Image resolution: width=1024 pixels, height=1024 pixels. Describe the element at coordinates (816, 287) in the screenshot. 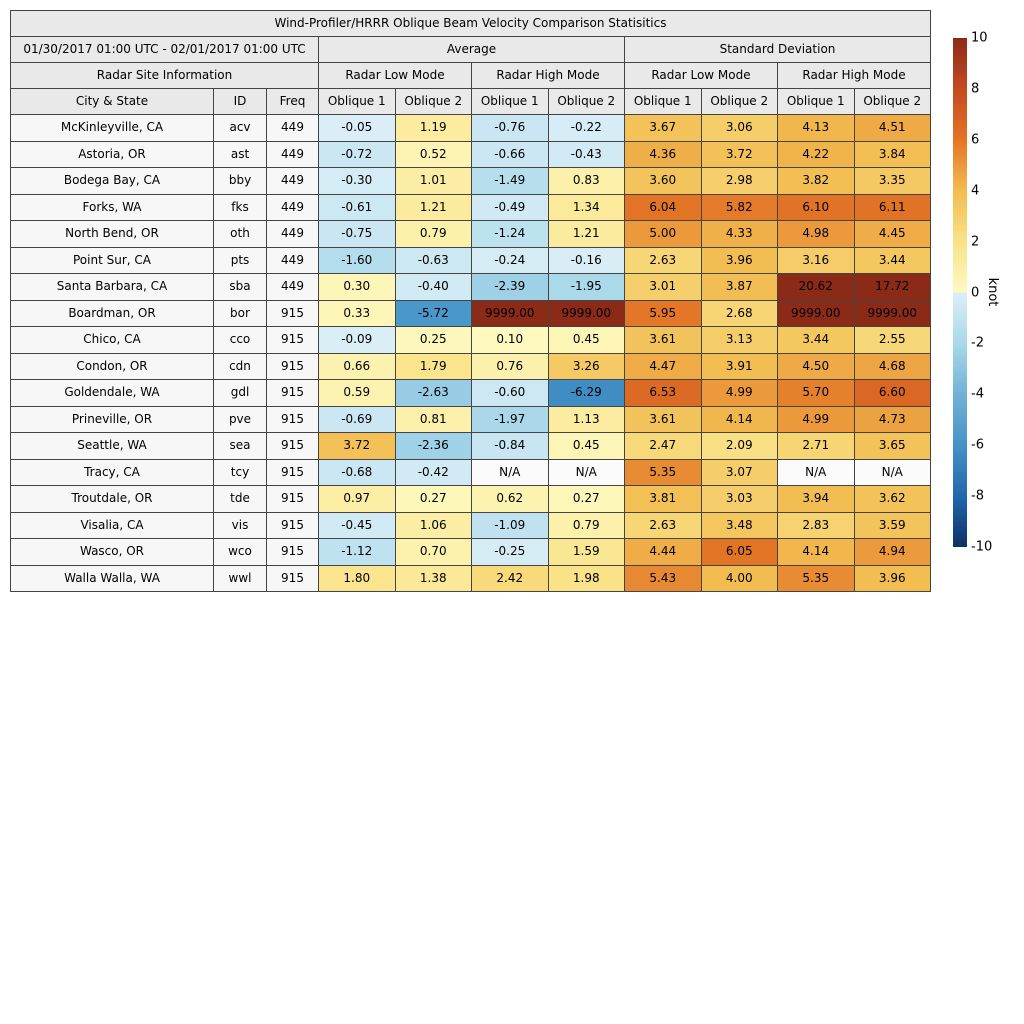

I see `value-cell: 20.62` at that location.